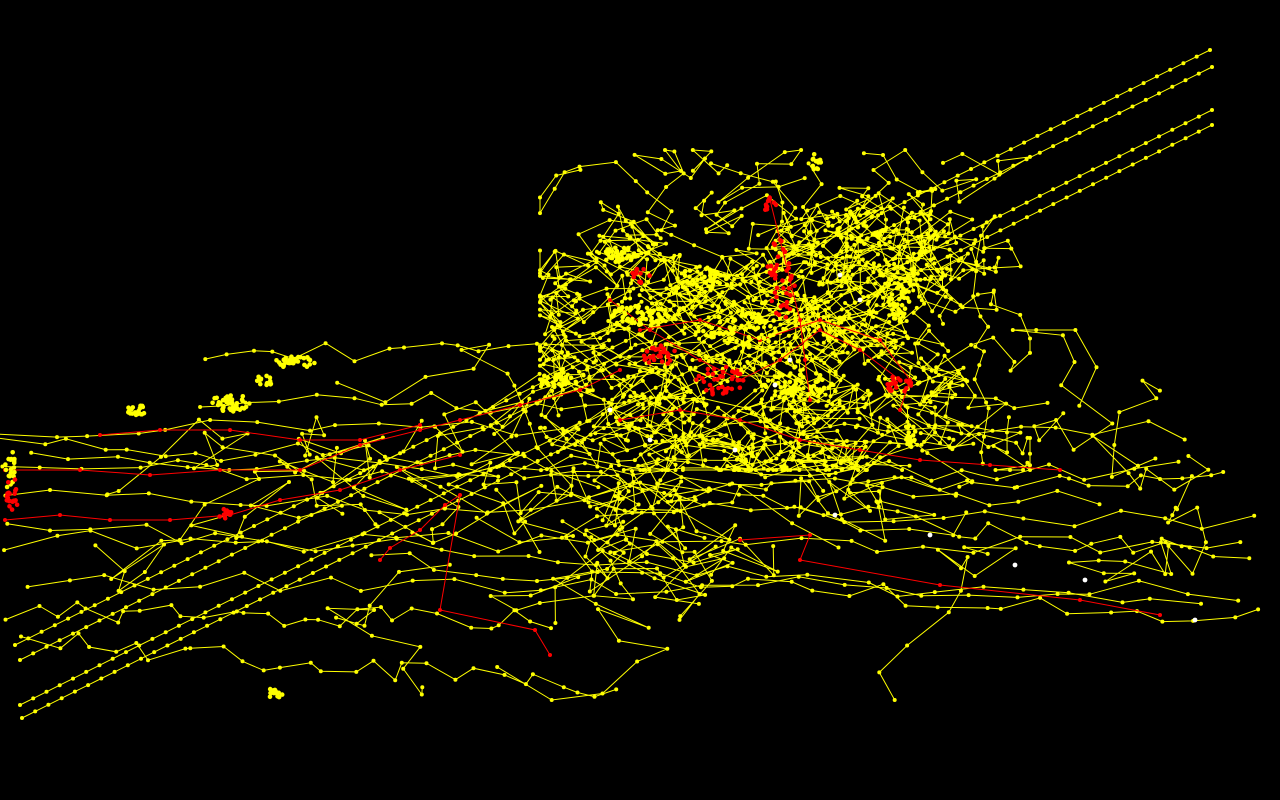 This screenshot has height=800, width=1280. I want to click on dense-track-60-points, so click(652, 388).